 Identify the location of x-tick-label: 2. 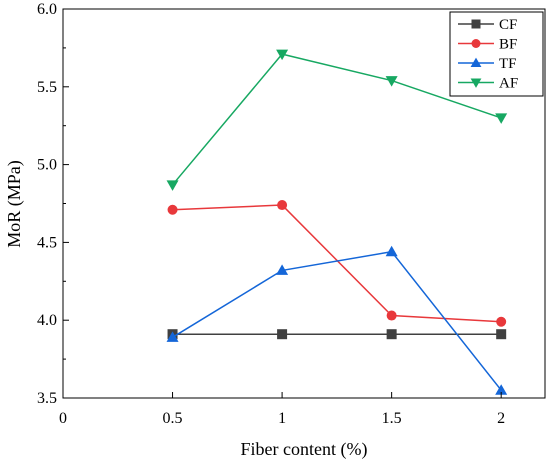
(501, 418).